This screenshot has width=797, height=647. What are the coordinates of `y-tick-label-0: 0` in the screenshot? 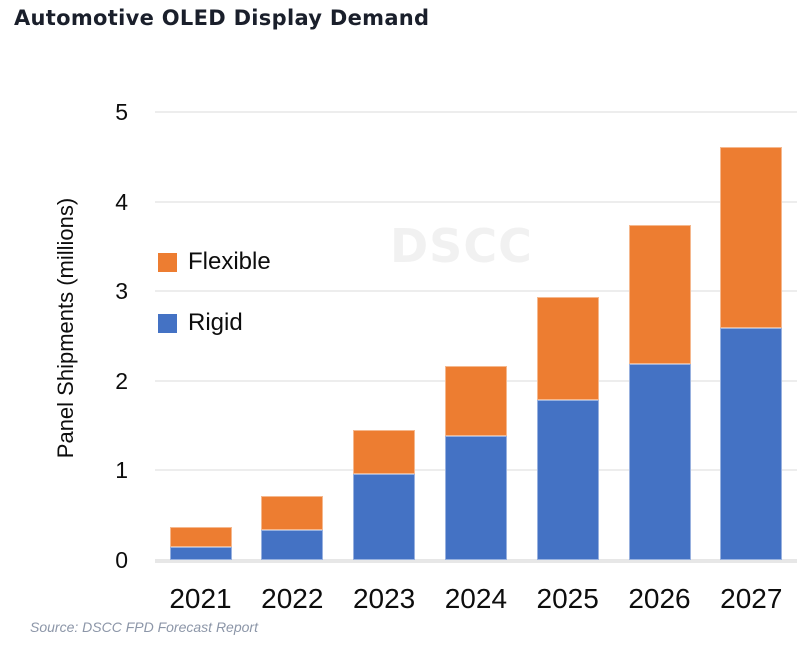 It's located at (121, 560).